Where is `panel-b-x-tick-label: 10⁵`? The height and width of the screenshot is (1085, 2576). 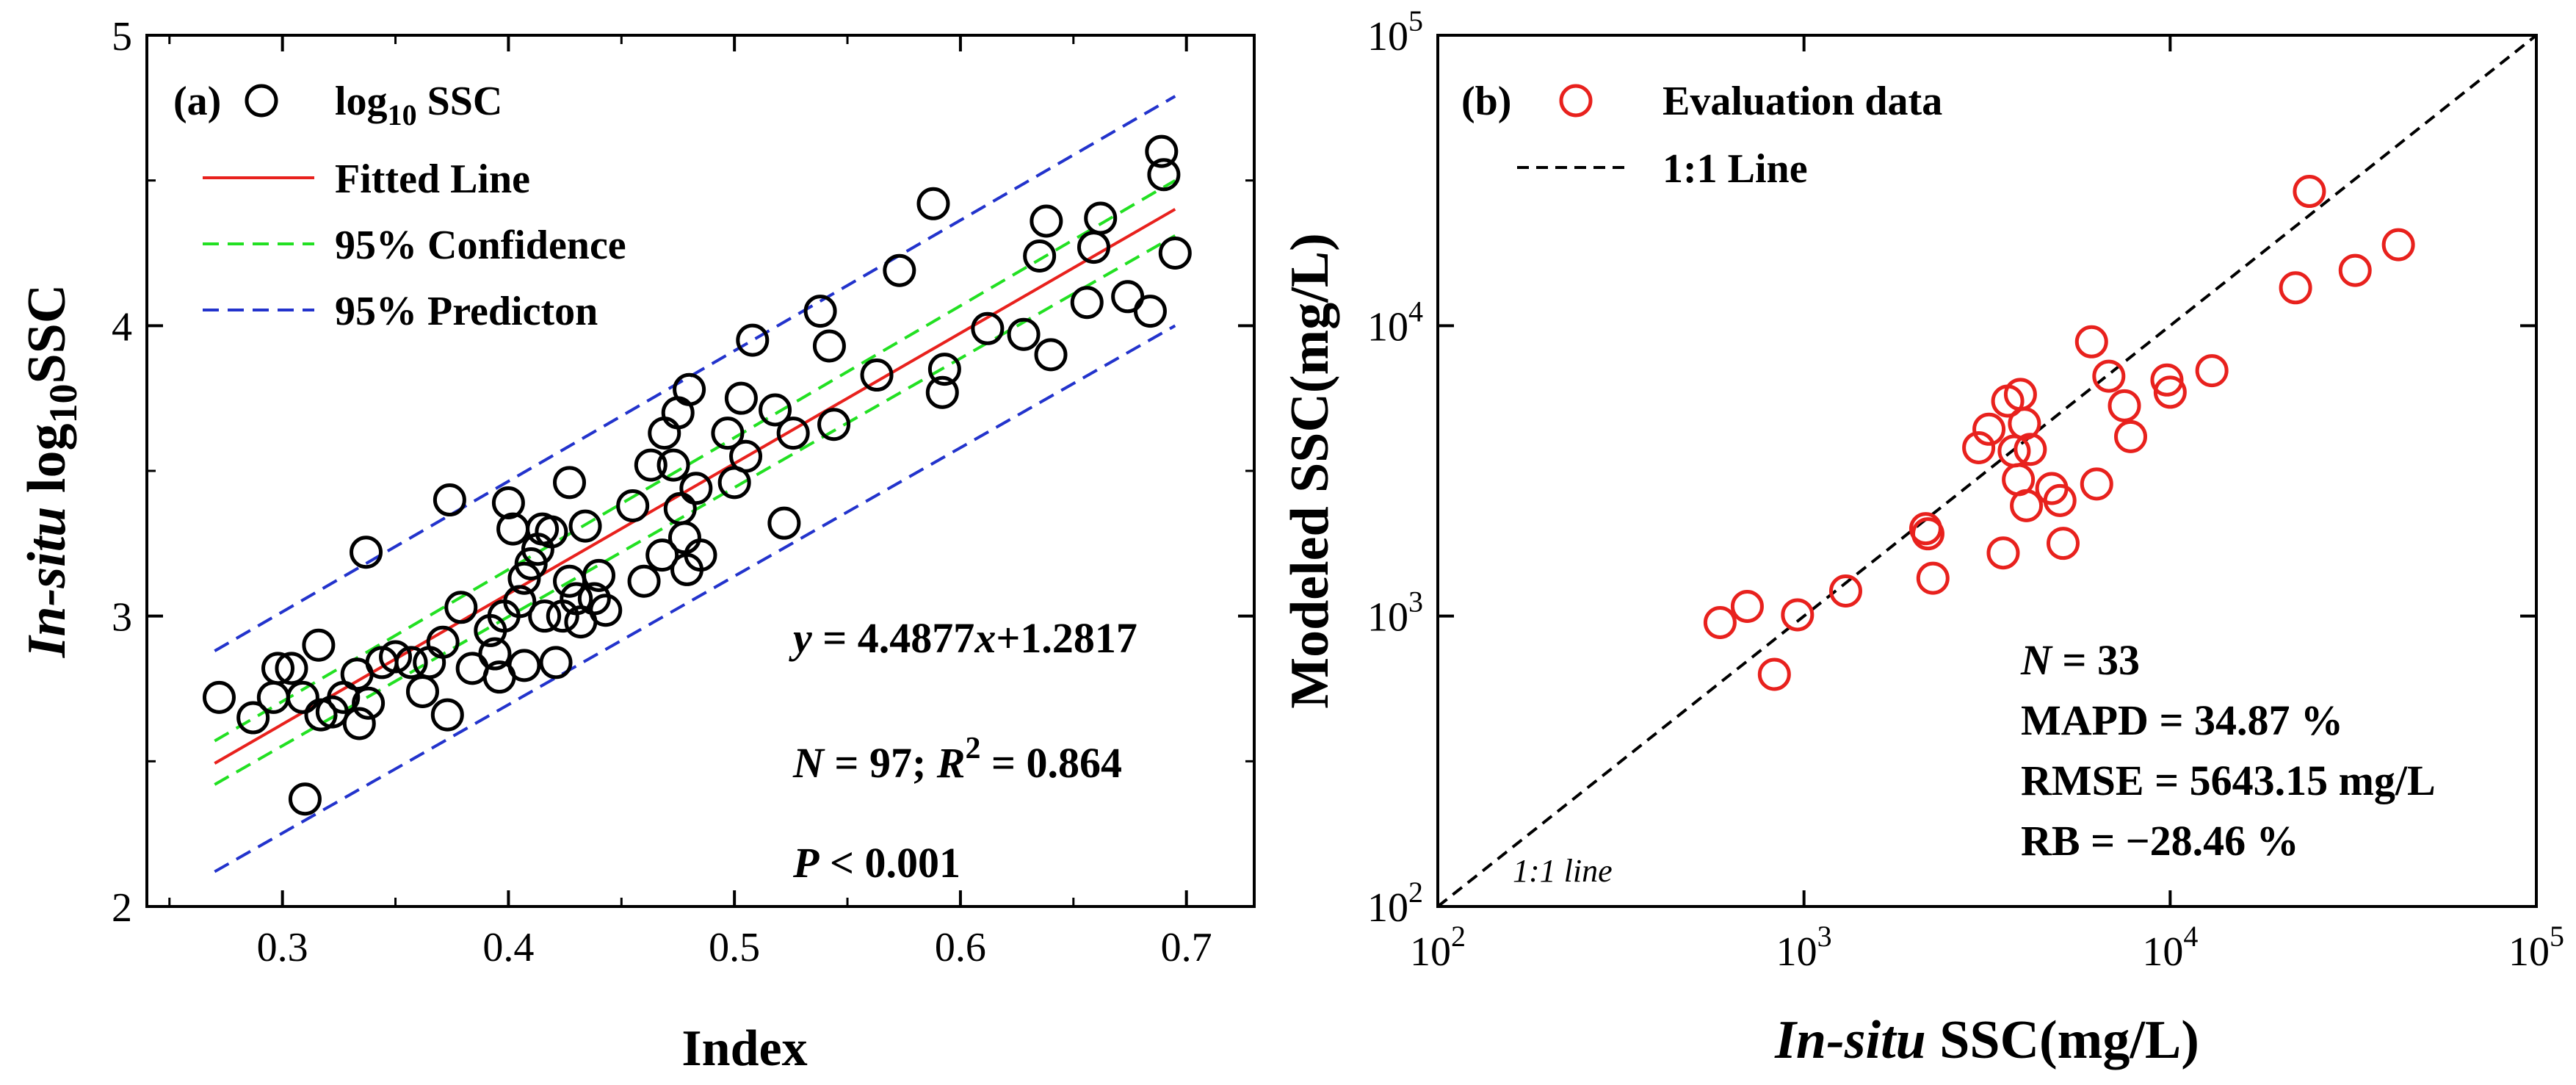
panel-b-x-tick-label: 10⁵ is located at coordinates (2536, 947).